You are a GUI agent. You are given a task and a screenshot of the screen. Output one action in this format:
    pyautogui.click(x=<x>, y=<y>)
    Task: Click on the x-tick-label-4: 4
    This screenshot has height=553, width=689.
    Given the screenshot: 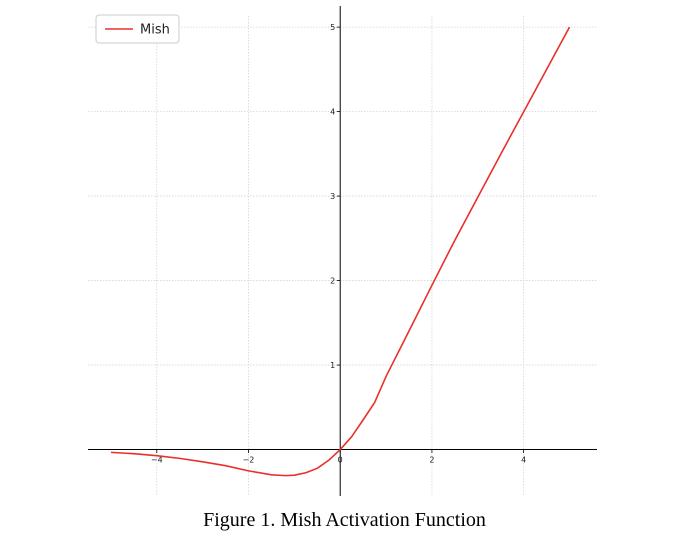 What is the action you would take?
    pyautogui.click(x=523, y=460)
    